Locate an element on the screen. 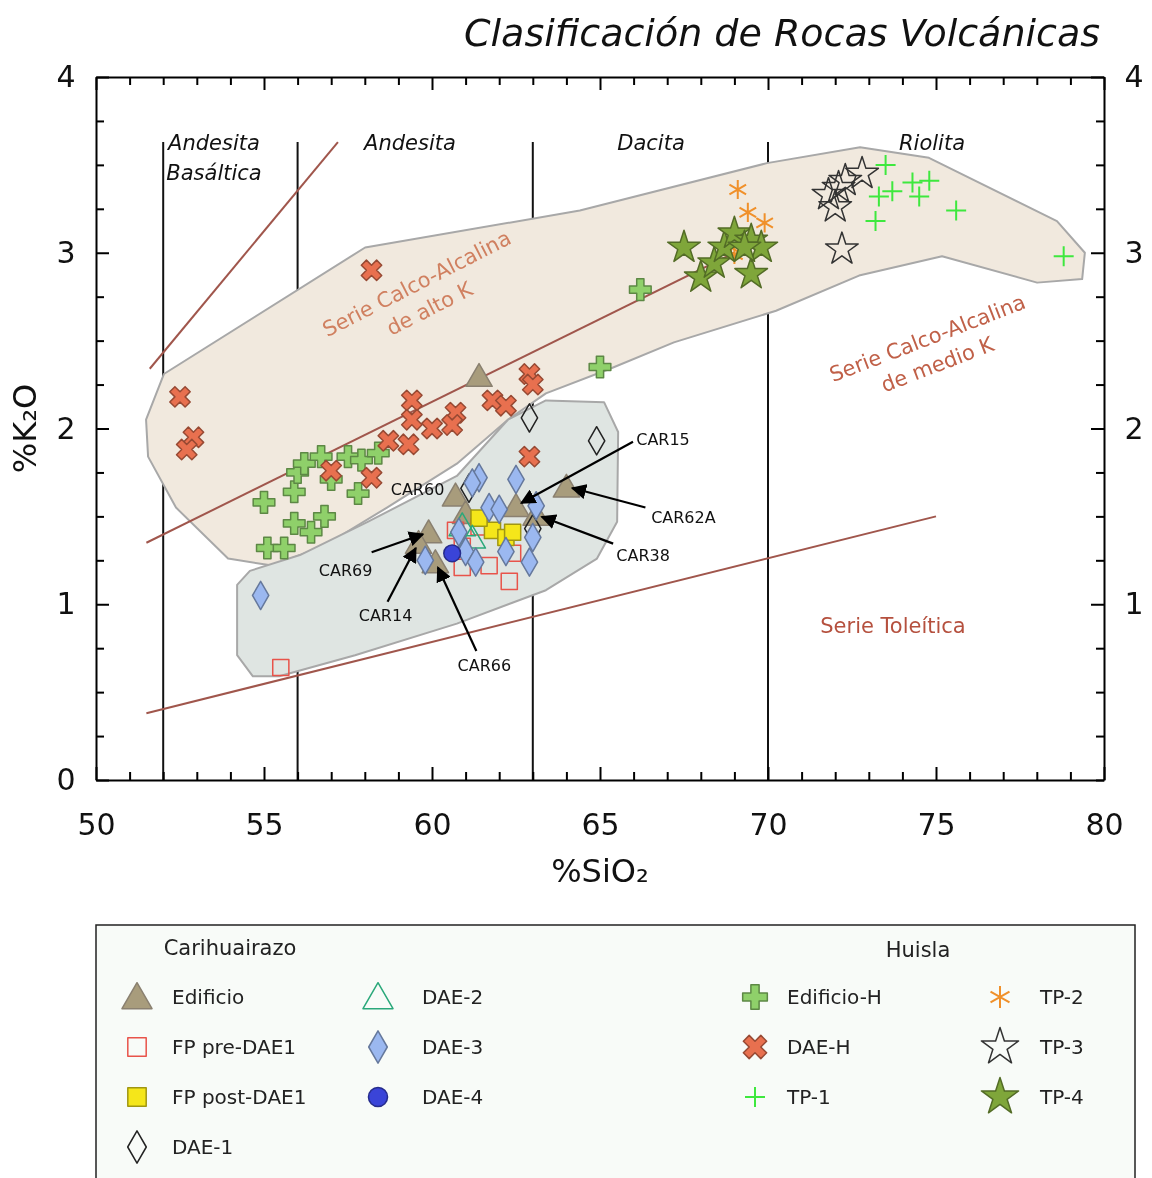  y2-tick-label: 1 is located at coordinates (1134, 604).